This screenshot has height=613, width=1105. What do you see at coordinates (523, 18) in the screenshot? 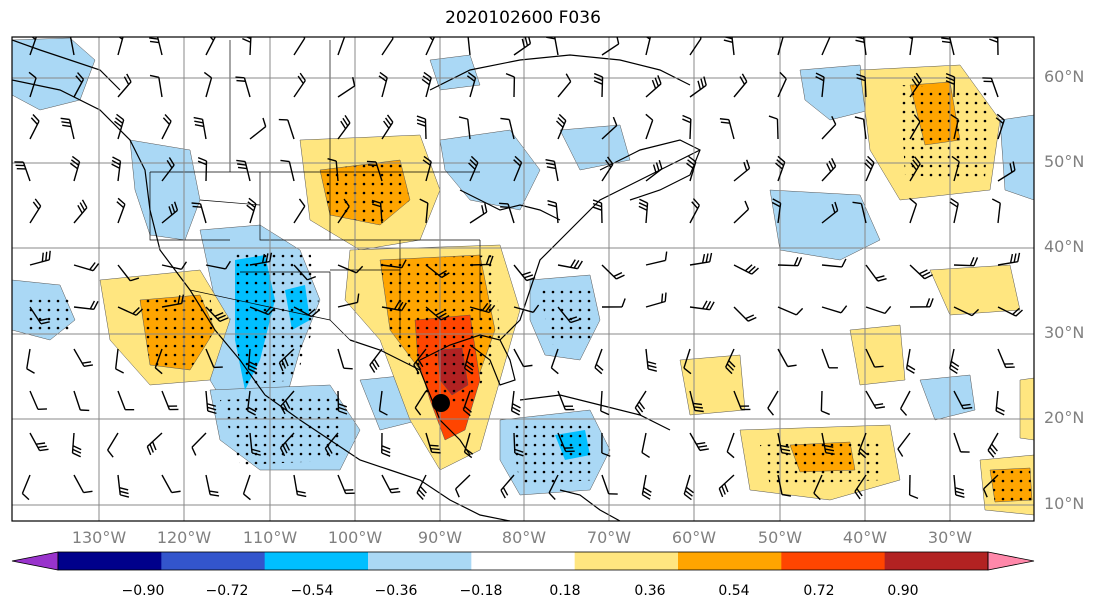
I see `map-title: 2020102600 F036` at bounding box center [523, 18].